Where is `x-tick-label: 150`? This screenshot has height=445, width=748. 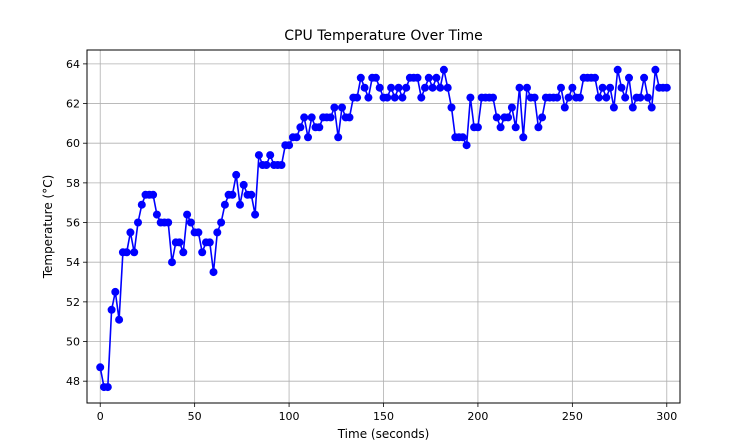 x-tick-label: 150 is located at coordinates (383, 416).